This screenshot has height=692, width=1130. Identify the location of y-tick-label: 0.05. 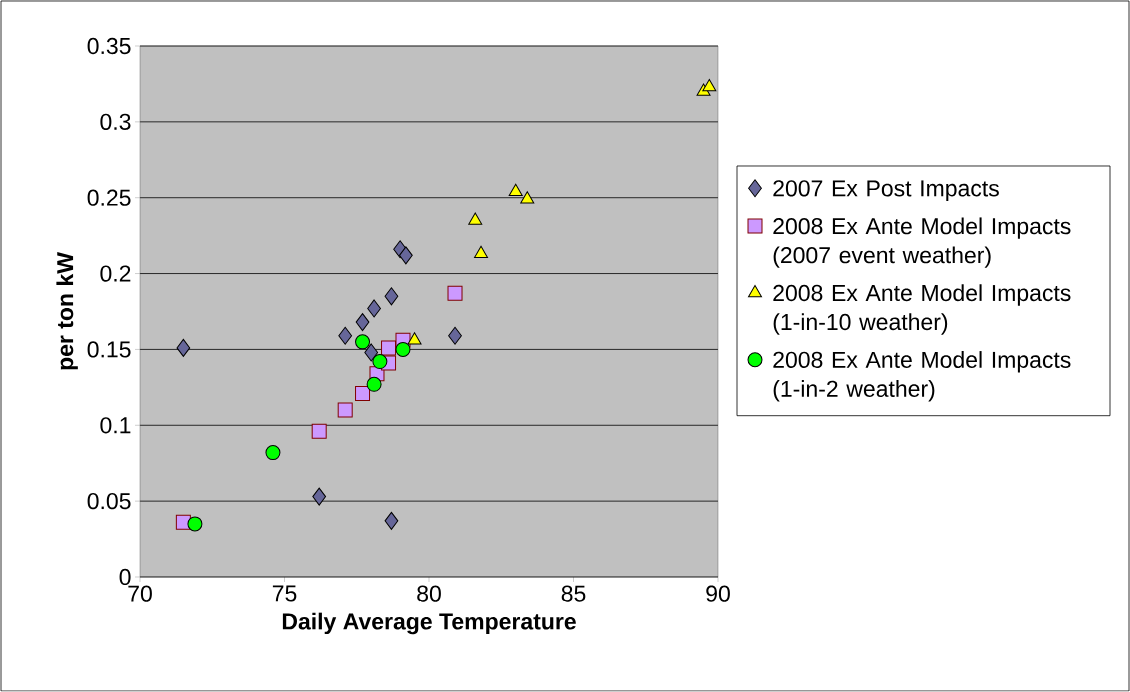
(109, 501).